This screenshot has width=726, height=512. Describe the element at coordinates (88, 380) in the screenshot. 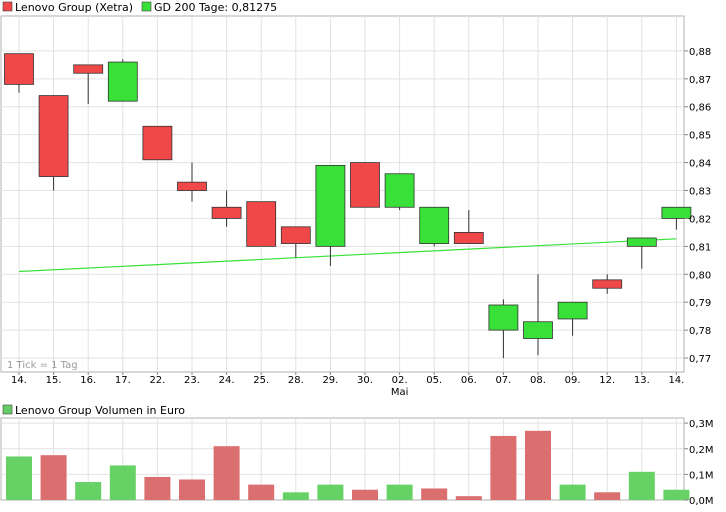

I see `x-tick-label: 16.` at that location.